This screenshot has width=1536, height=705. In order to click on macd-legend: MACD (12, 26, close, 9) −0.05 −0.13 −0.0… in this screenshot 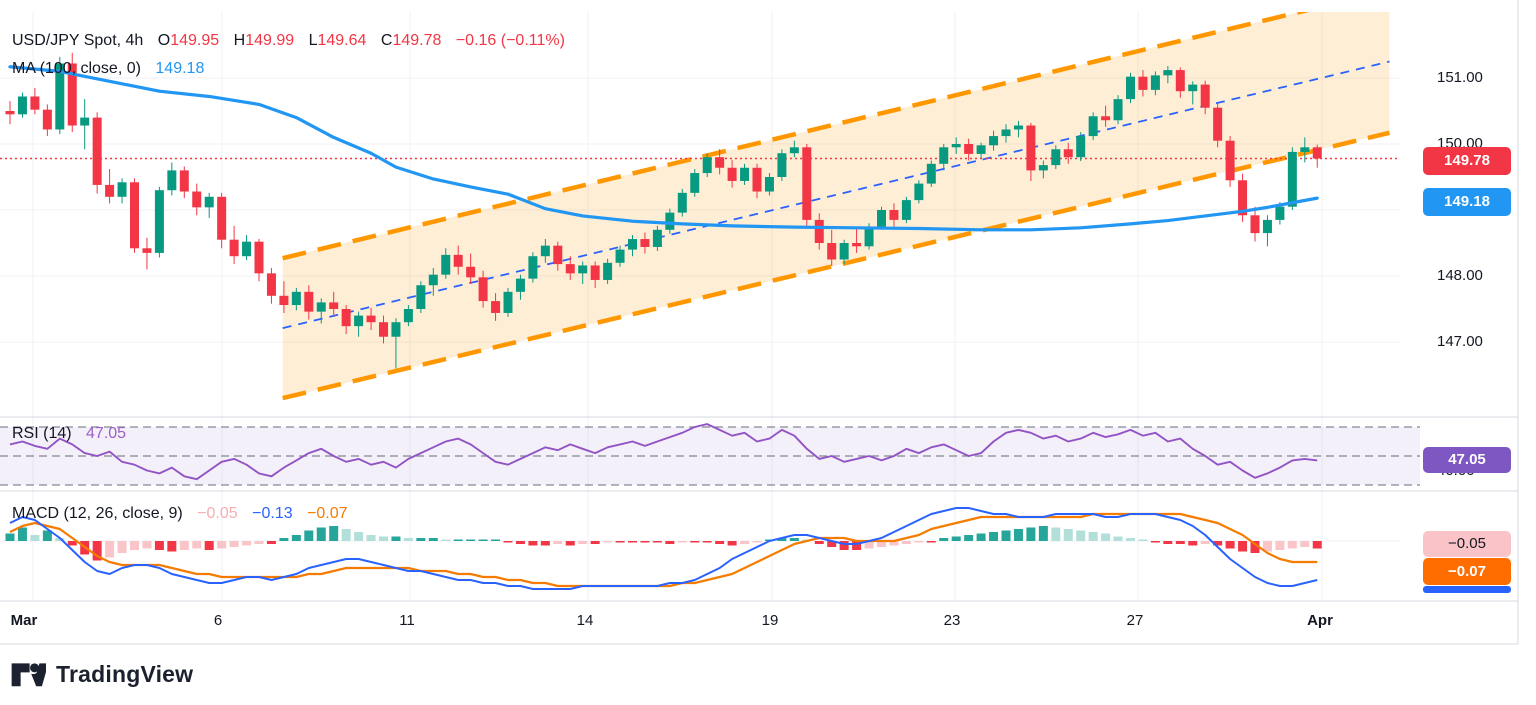, I will do `click(180, 514)`.